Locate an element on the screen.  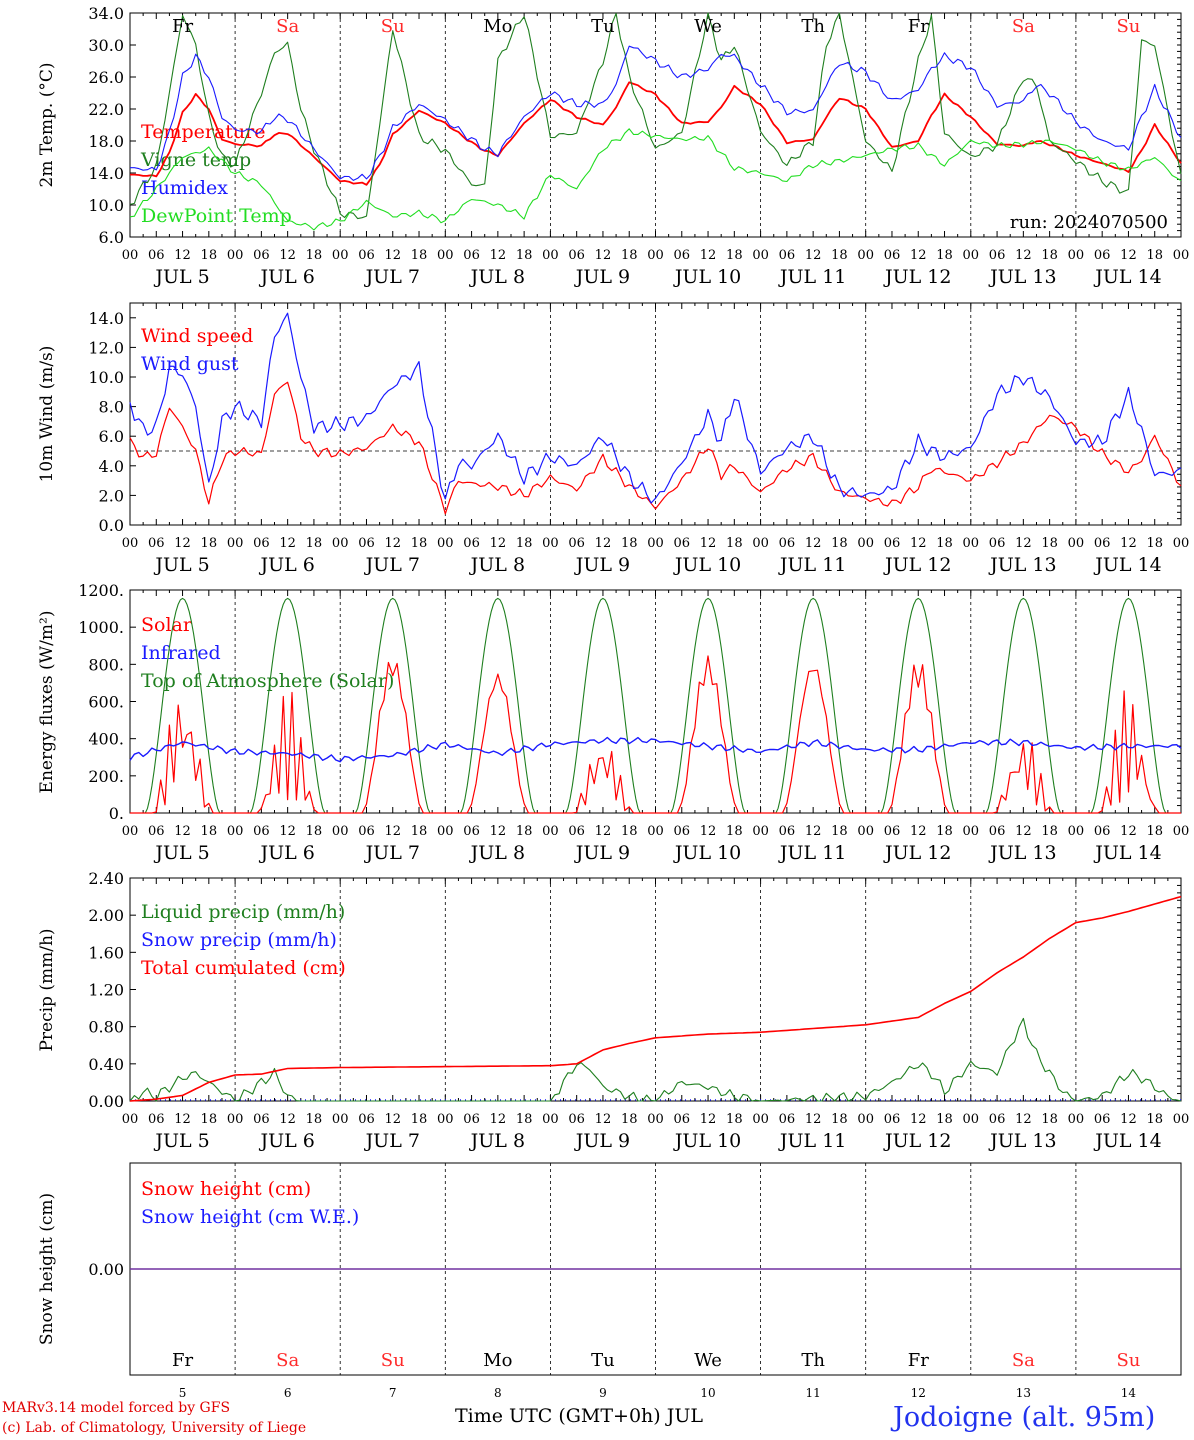
legend-entry: Total cumulated (cm) is located at coordinates (243, 968).